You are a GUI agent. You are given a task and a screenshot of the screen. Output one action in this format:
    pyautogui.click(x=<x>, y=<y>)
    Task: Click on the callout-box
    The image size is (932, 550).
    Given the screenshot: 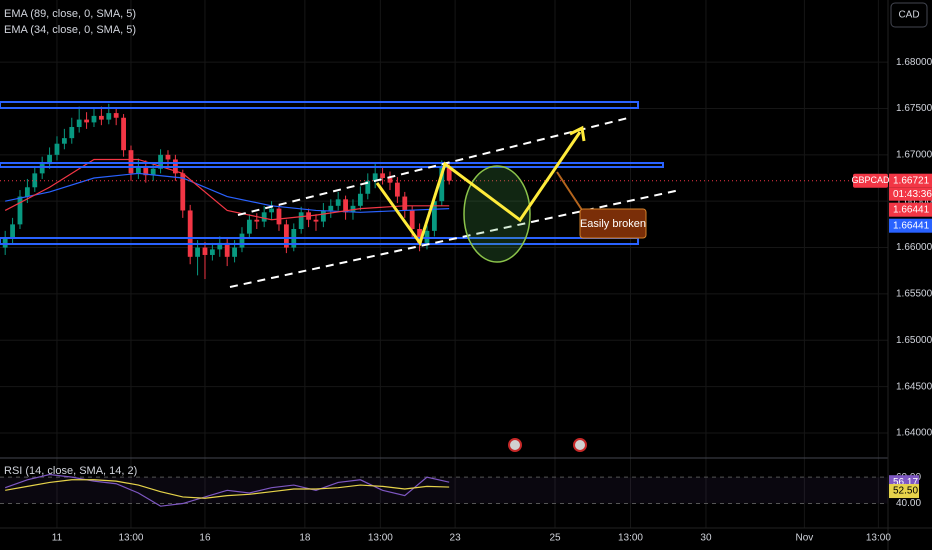 What is the action you would take?
    pyautogui.click(x=613, y=223)
    